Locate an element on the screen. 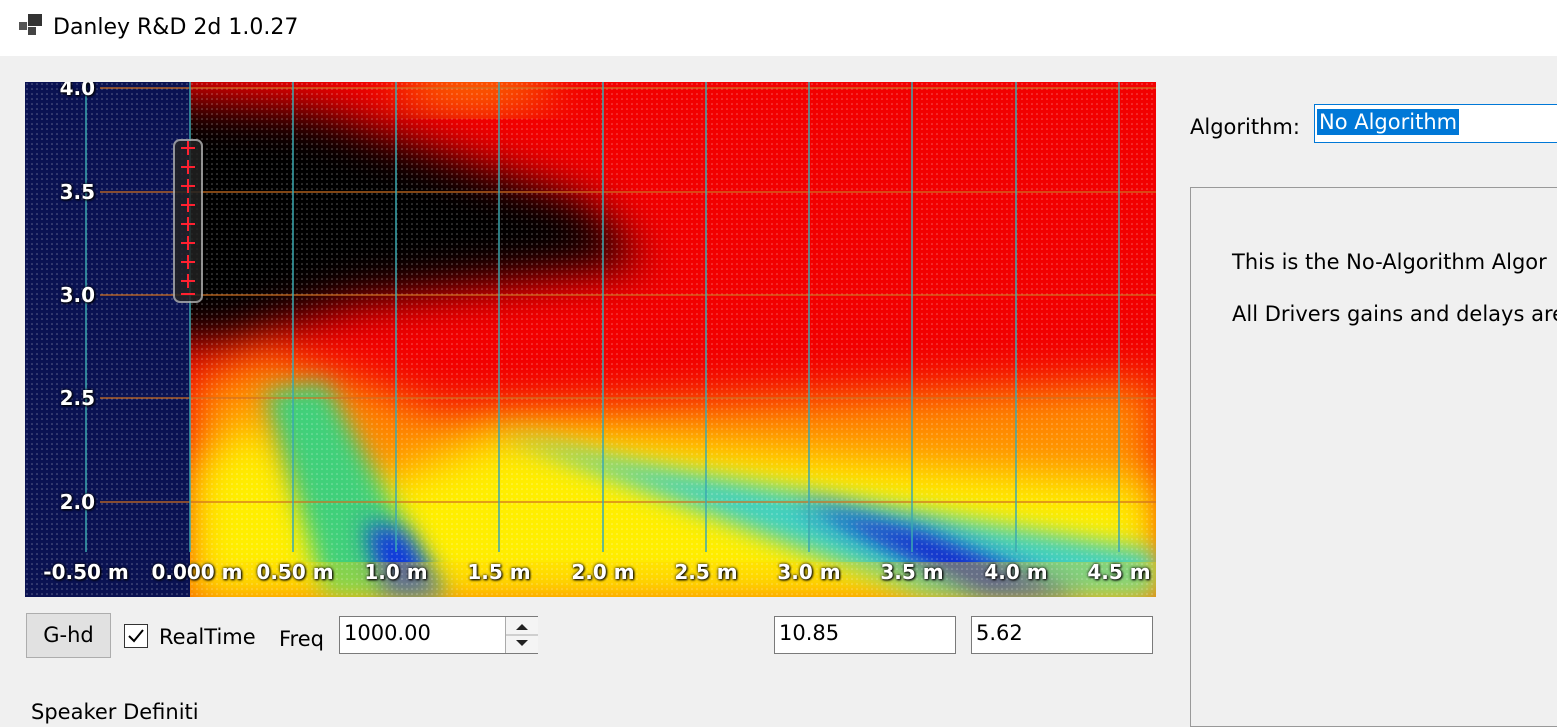 Image resolution: width=1557 pixels, height=727 pixels. freq-input: 1000.00 is located at coordinates (438, 635).